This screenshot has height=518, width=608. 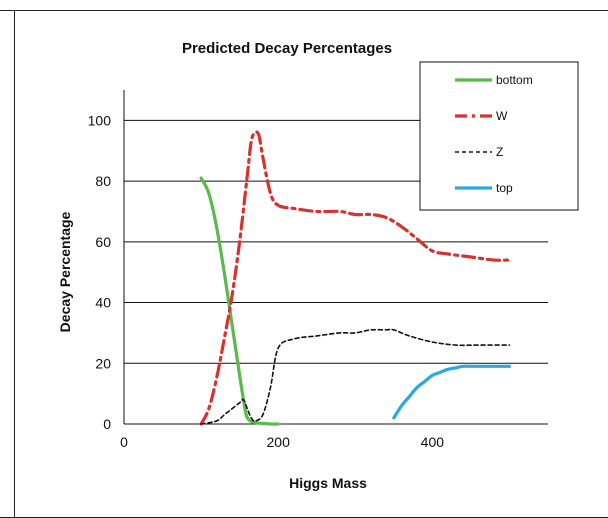 What do you see at coordinates (103, 363) in the screenshot?
I see `y-tick-label: 20` at bounding box center [103, 363].